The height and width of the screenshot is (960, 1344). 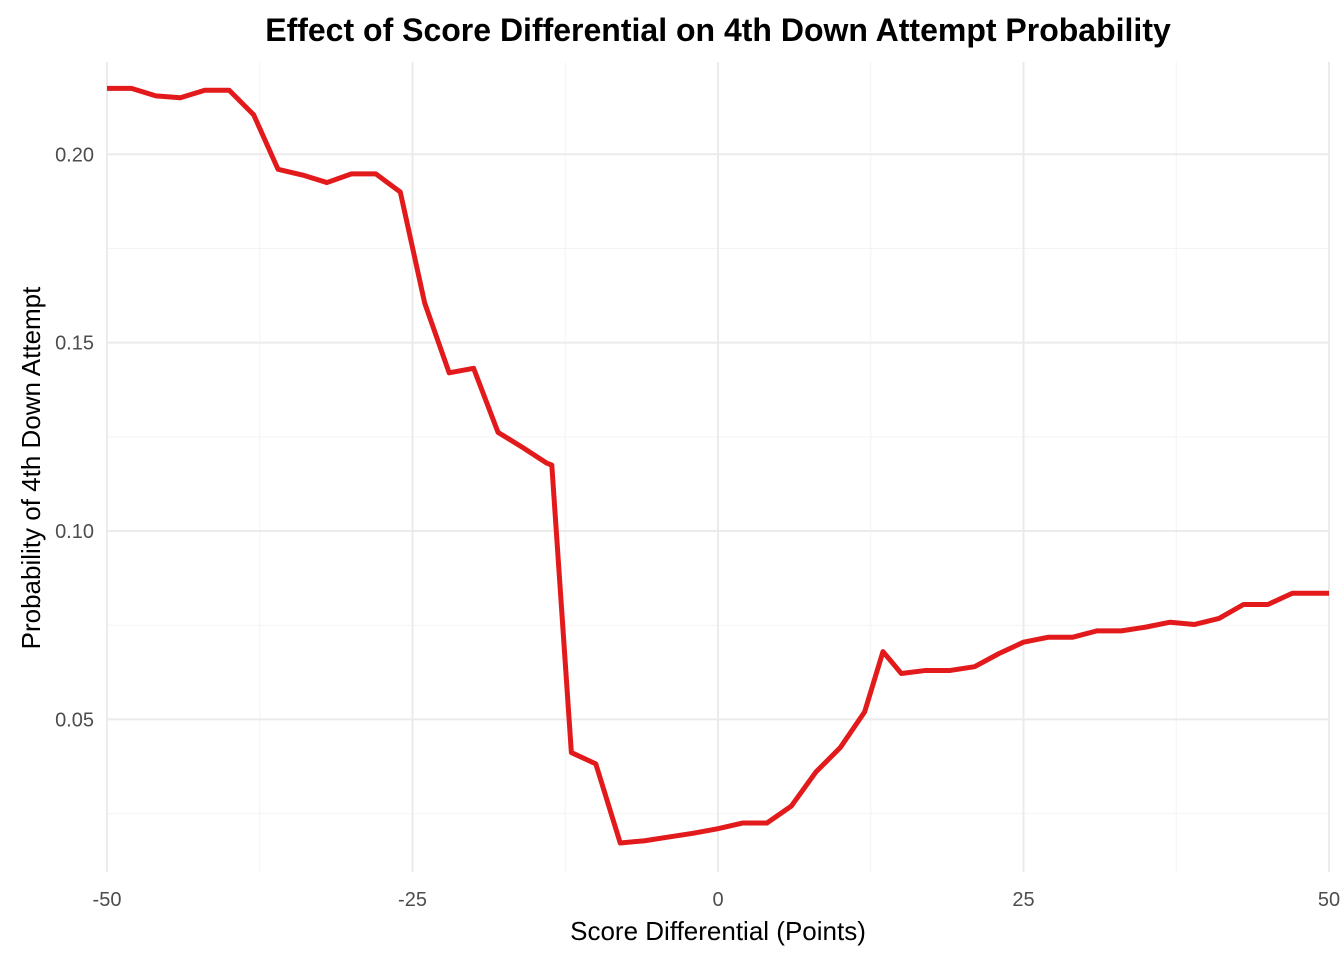 What do you see at coordinates (74, 720) in the screenshot?
I see `y-tick-label: 0.05` at bounding box center [74, 720].